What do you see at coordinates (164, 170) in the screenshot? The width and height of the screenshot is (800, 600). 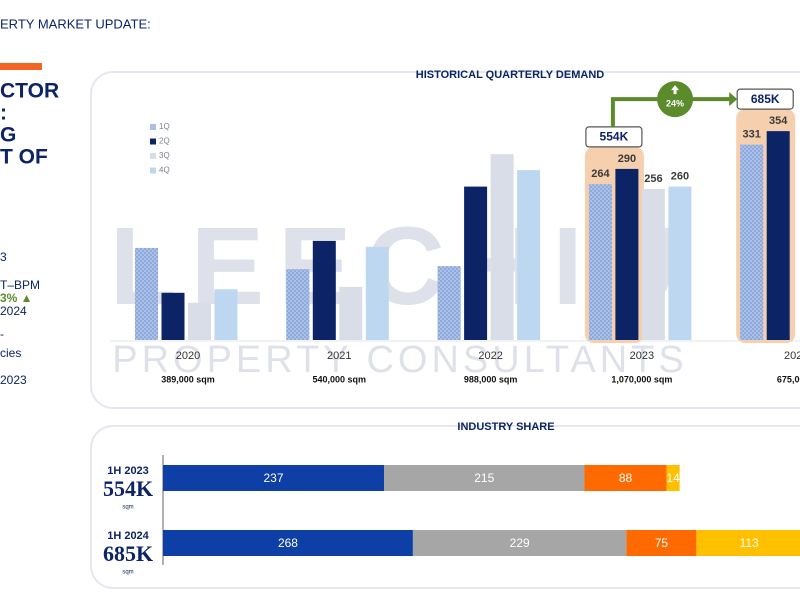 I see `legend-label: 4Q` at bounding box center [164, 170].